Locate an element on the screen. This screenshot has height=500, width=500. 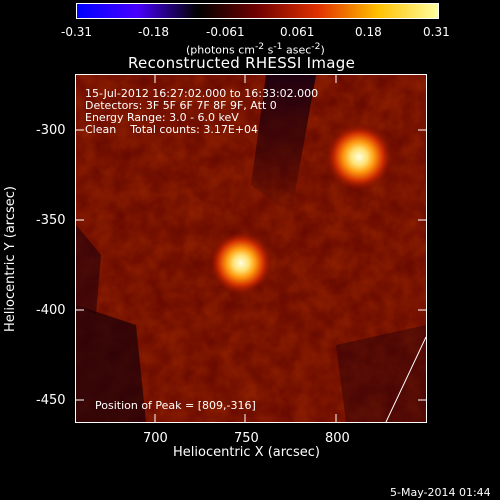
dark-region-bottom-right is located at coordinates (381, 373).